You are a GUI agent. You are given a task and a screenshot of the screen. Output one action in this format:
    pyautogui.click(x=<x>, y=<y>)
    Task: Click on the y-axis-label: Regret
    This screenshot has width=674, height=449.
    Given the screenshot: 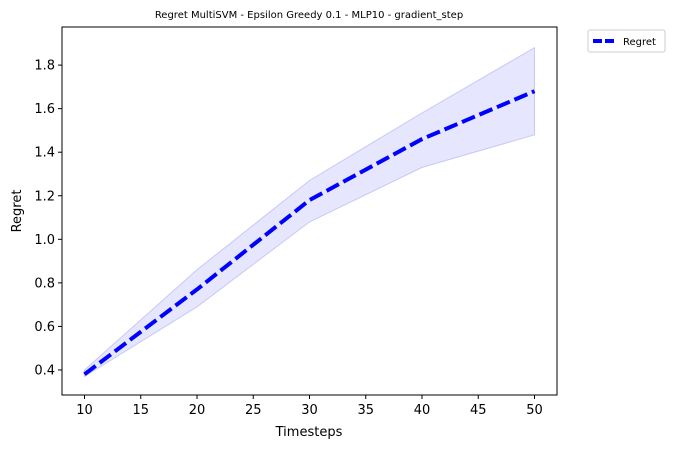 What is the action you would take?
    pyautogui.click(x=17, y=211)
    